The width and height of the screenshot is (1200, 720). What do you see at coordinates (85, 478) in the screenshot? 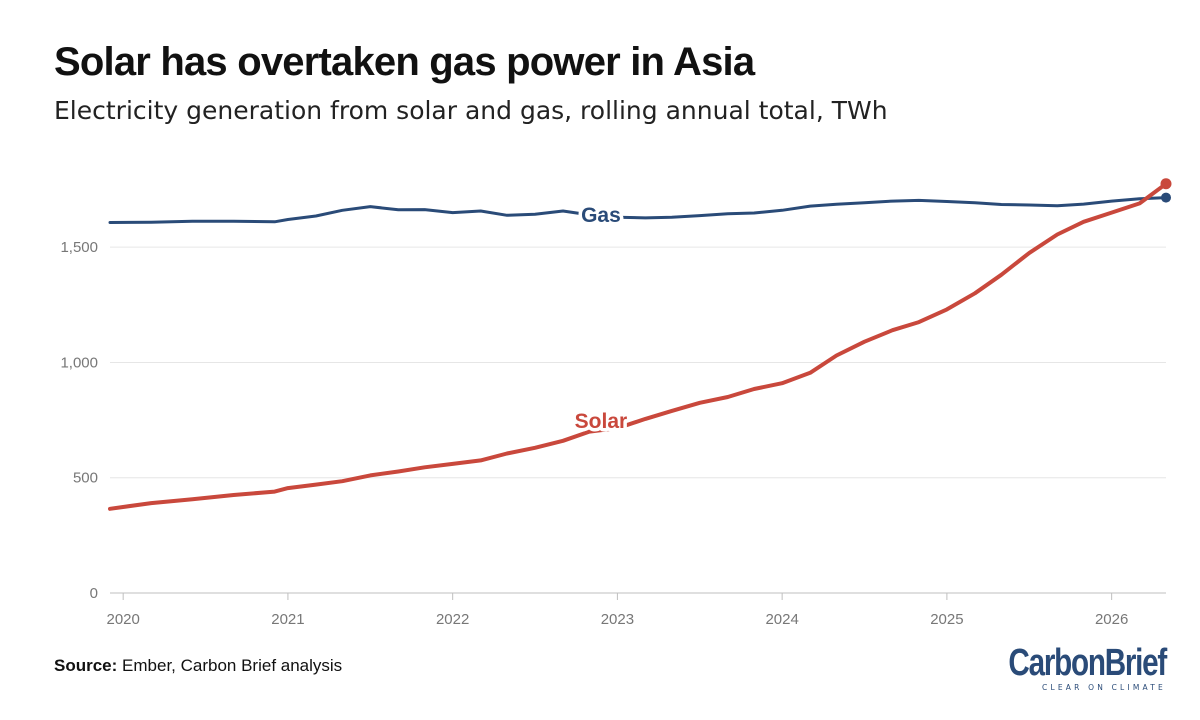
I see `y-tick-label: 500` at bounding box center [85, 478].